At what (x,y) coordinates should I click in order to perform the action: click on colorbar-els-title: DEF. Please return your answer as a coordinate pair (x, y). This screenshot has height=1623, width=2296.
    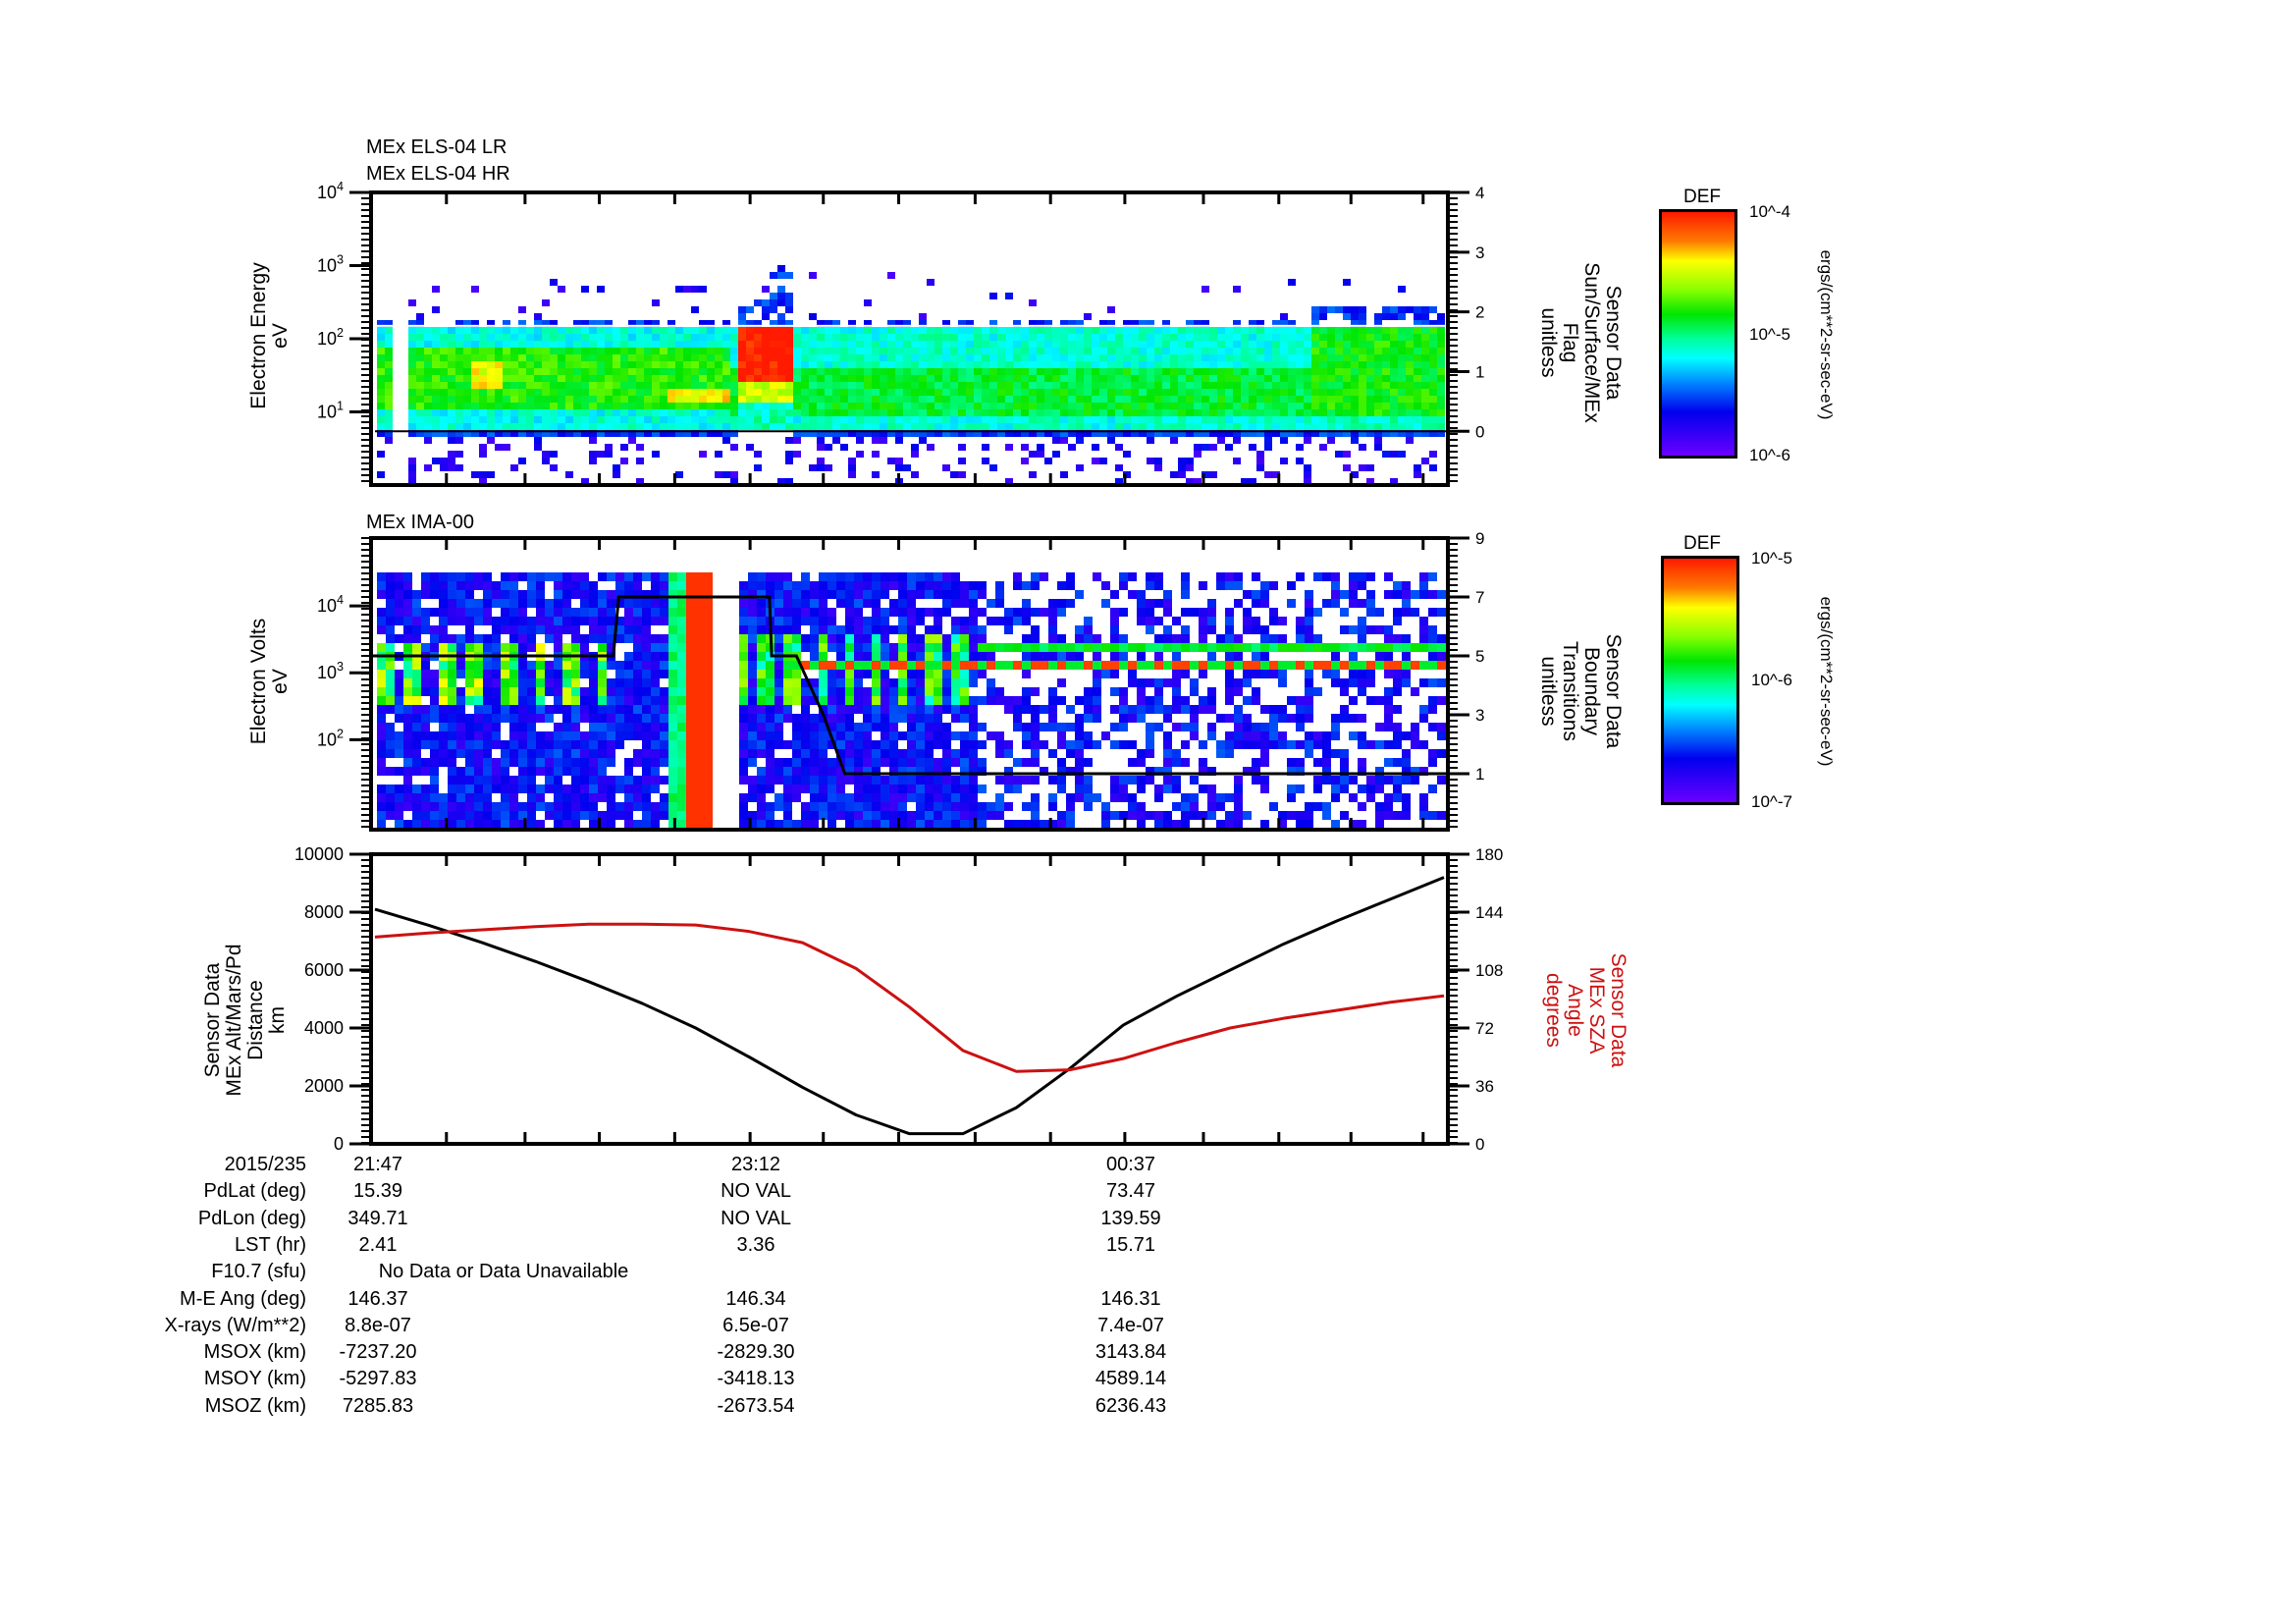
    Looking at the image, I should click on (1702, 197).